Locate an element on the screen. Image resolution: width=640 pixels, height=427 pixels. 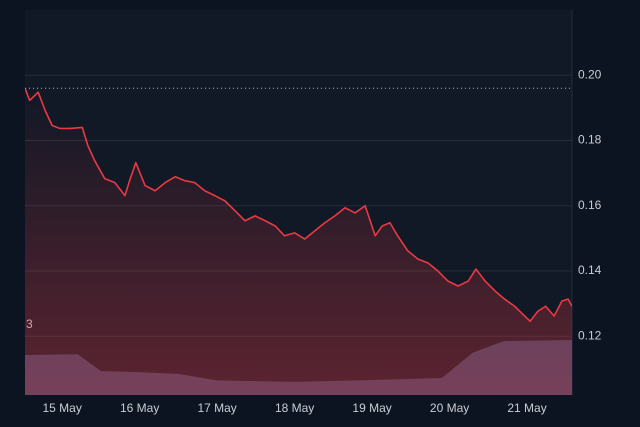
y-tick-label: 0.16 is located at coordinates (590, 205).